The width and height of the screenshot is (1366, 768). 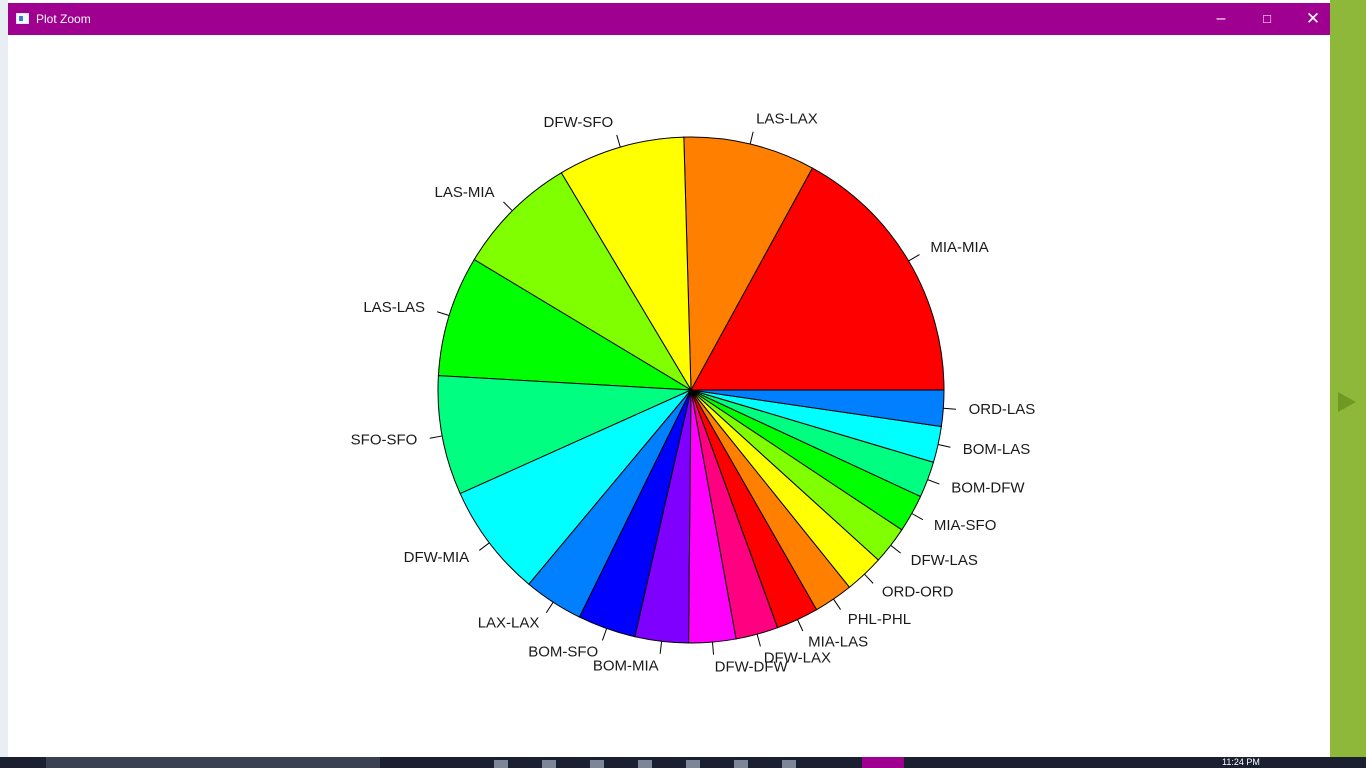 What do you see at coordinates (1348, 384) in the screenshot?
I see `desktop-background-right` at bounding box center [1348, 384].